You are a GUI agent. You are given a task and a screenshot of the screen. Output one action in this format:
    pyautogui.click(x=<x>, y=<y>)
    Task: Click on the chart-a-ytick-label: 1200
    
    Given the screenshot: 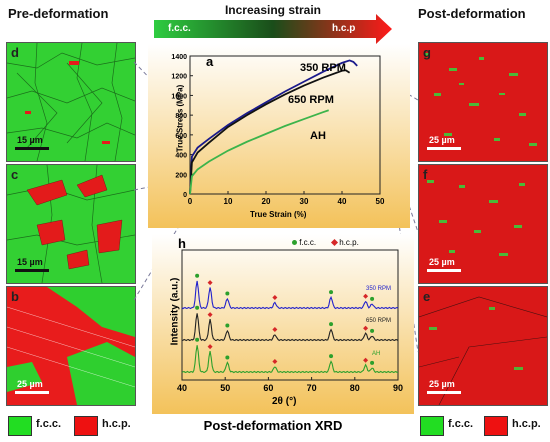 What is the action you would take?
    pyautogui.click(x=179, y=77)
    